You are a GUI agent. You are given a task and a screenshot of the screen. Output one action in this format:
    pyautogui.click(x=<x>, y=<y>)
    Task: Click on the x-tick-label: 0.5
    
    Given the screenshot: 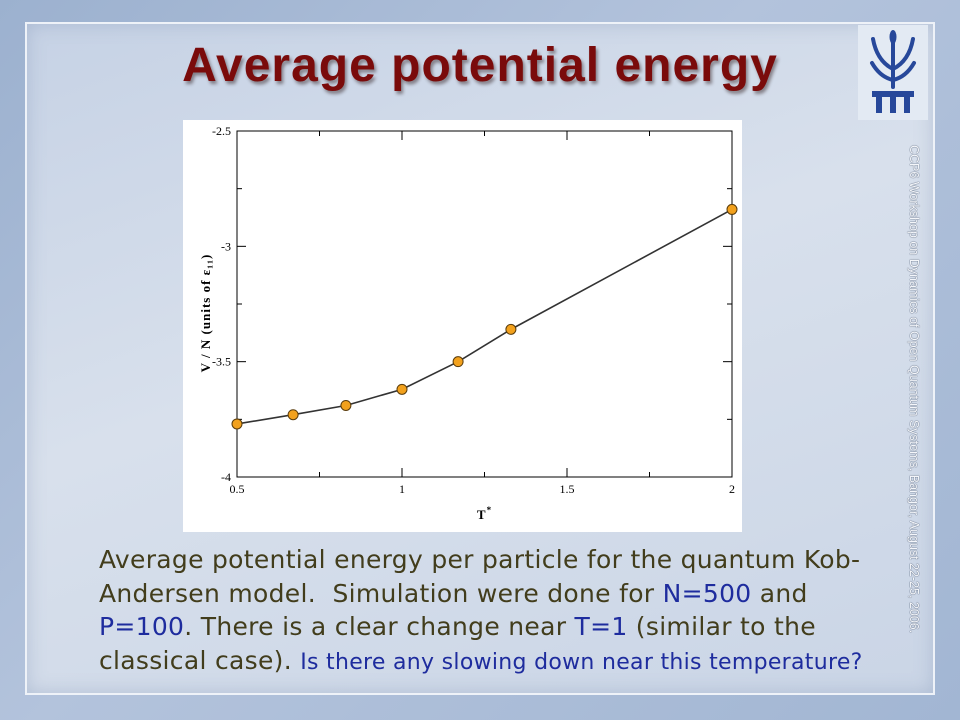 What is the action you would take?
    pyautogui.click(x=237, y=489)
    